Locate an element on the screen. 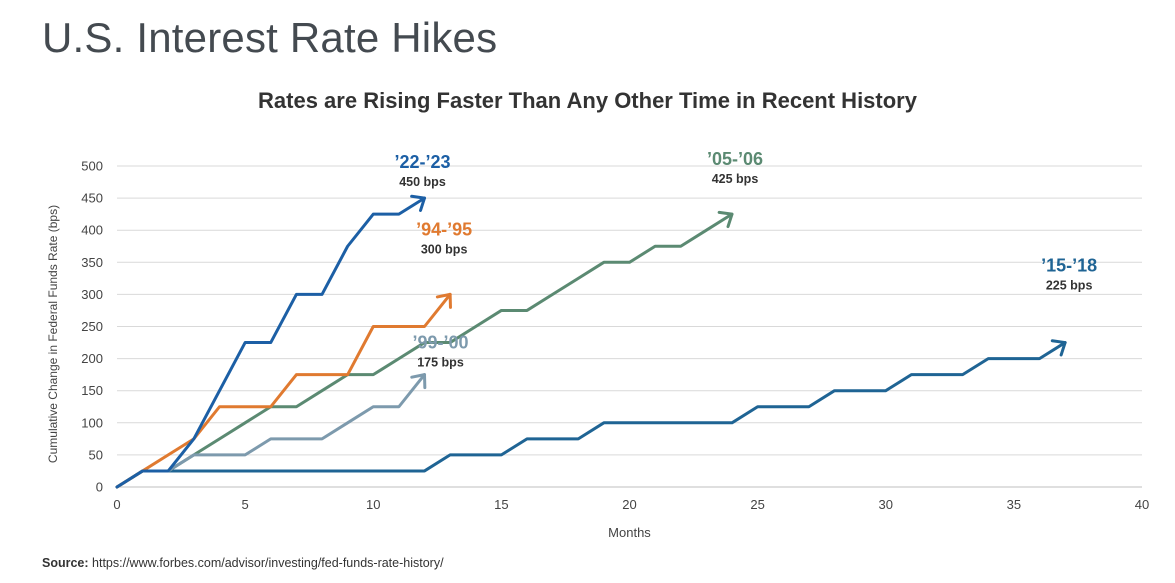 The height and width of the screenshot is (583, 1175). series-label: ’94-’95 is located at coordinates (444, 229).